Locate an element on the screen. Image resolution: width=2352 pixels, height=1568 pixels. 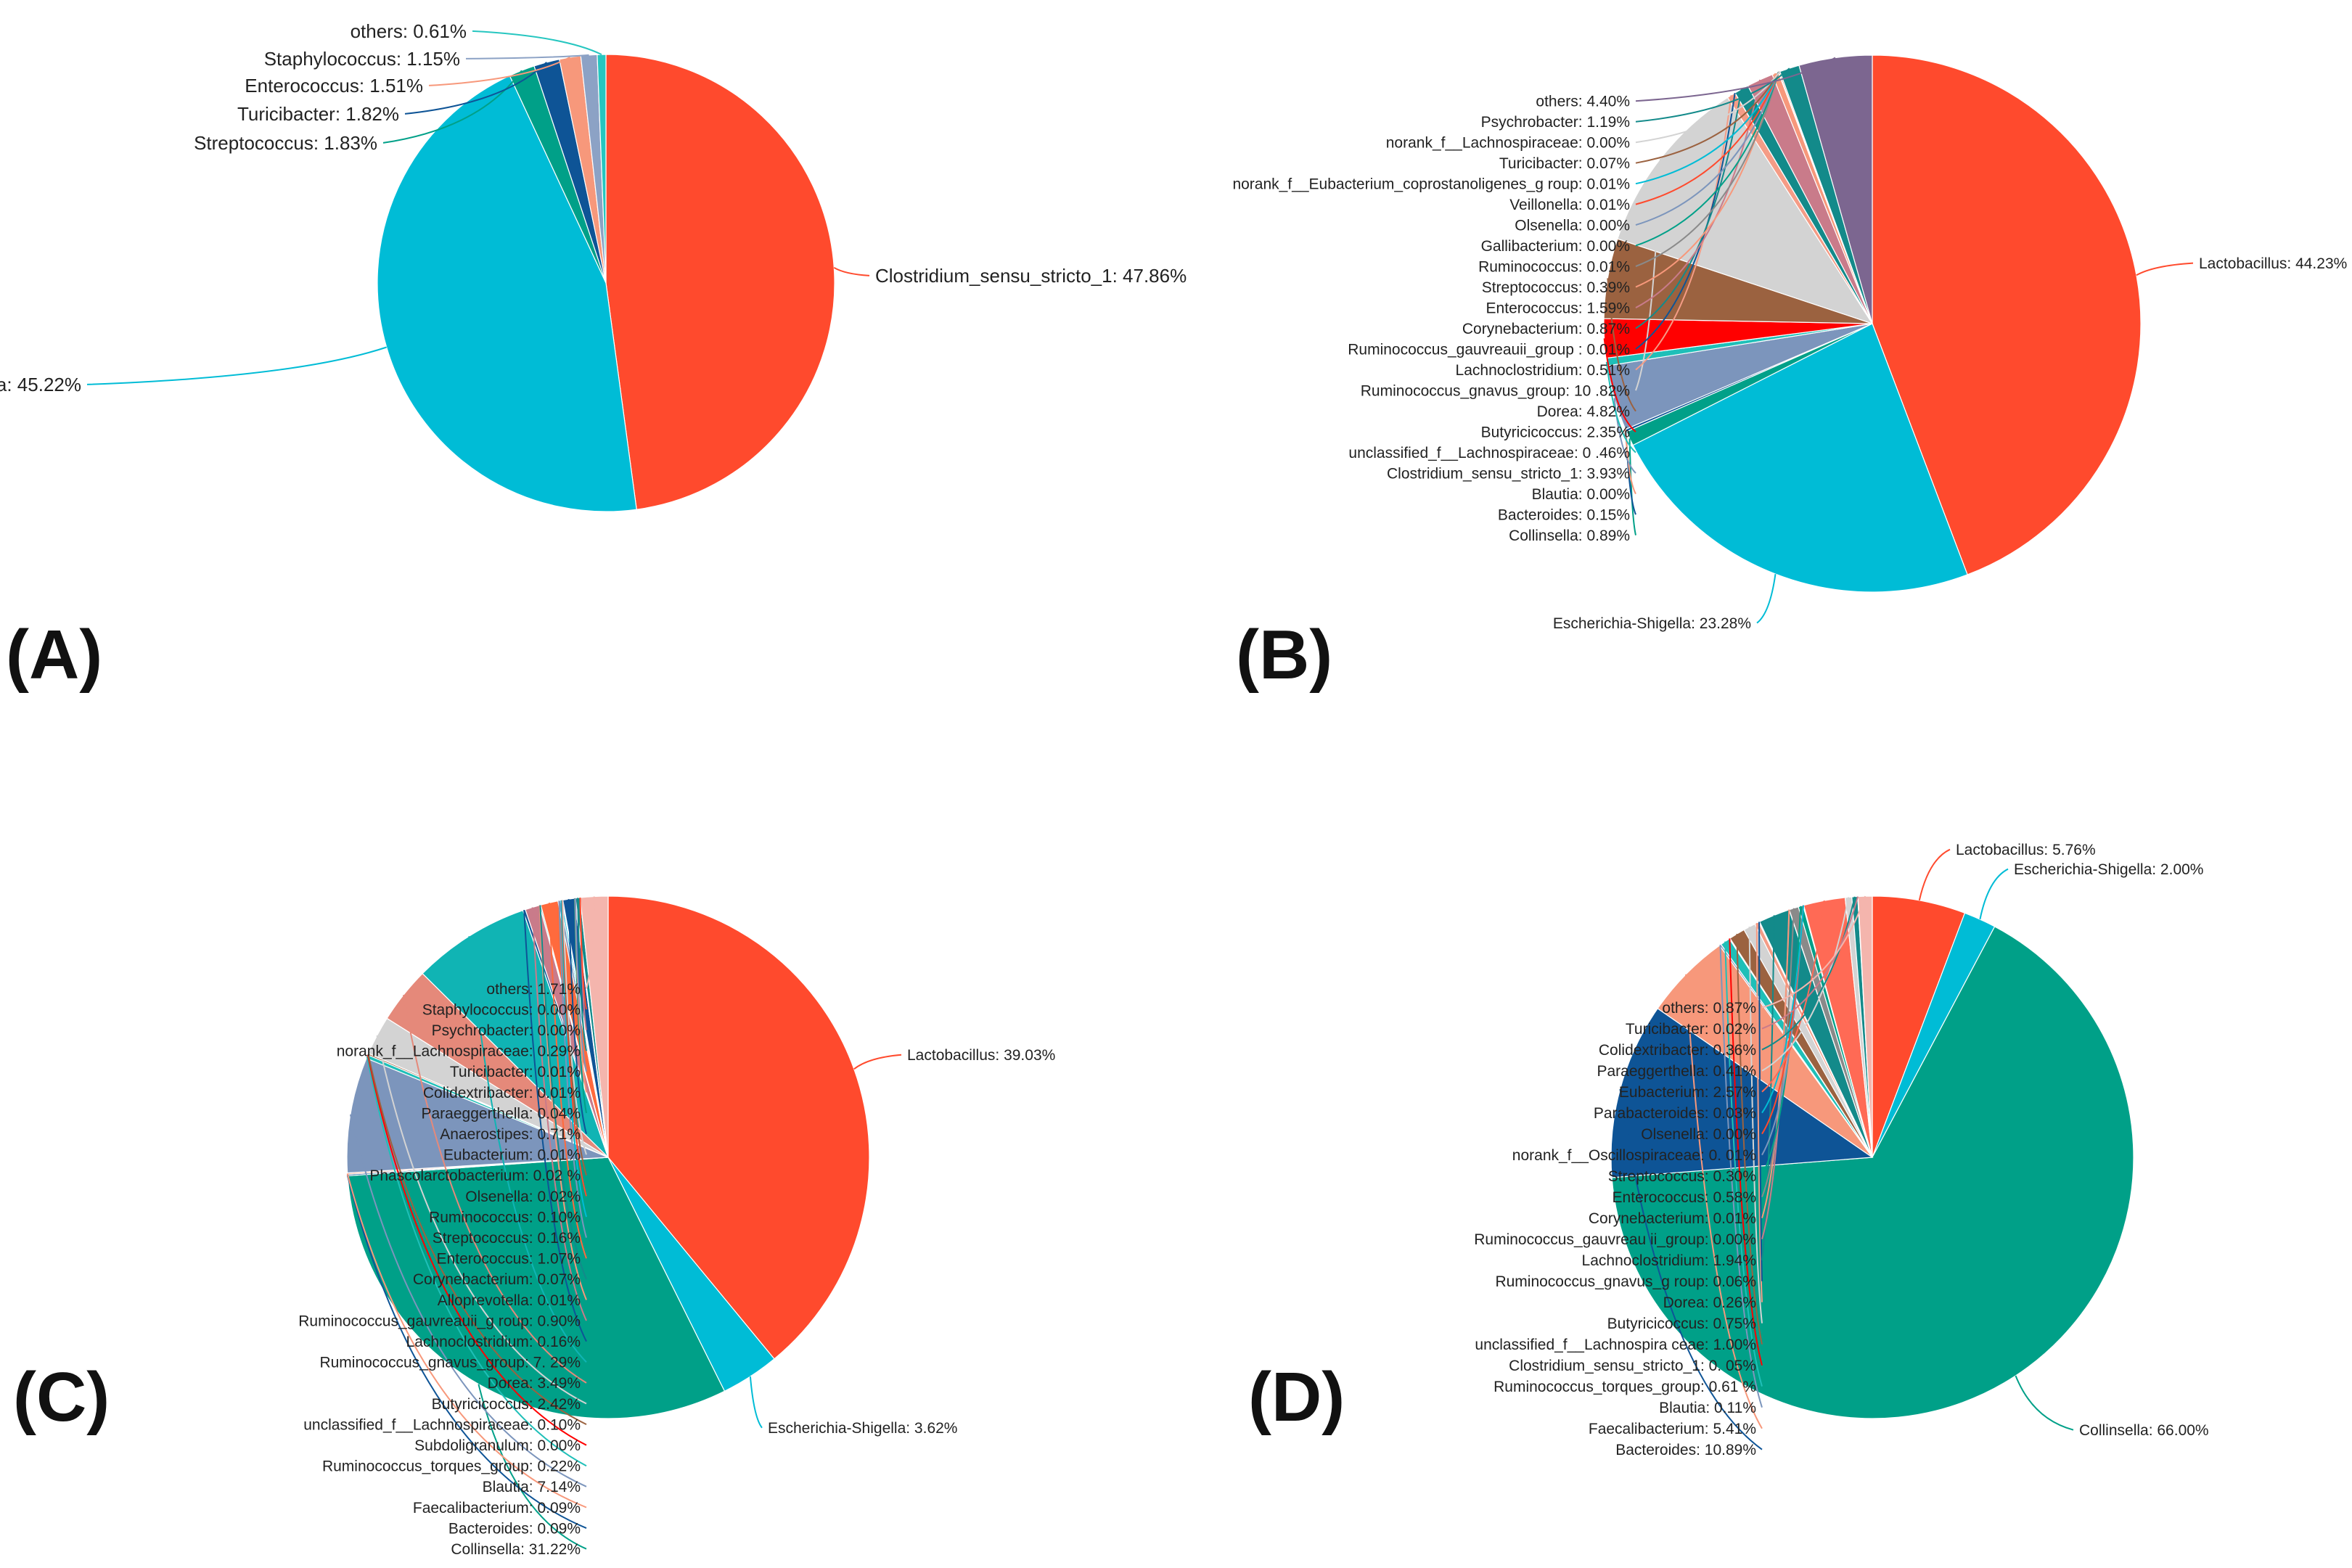
slice-label-paraeggerthella: Paraeggerthella: 0.04% is located at coordinates (502, 1113).